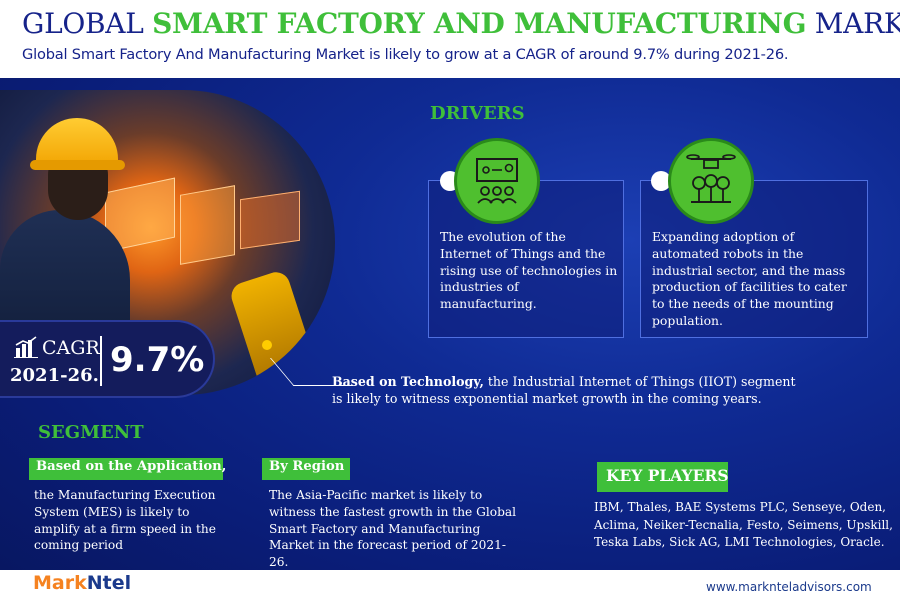  I want to click on key-players-heading: KEY PLAYERS, so click(667, 475).